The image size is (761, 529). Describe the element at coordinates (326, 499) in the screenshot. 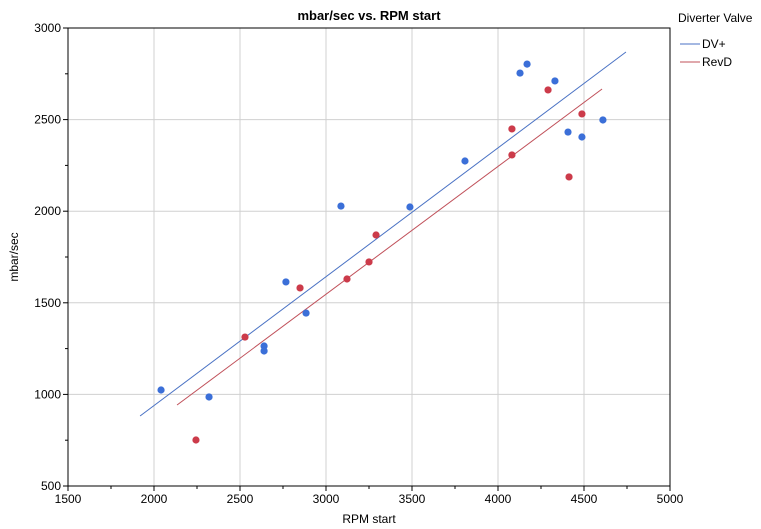

I see `x-tick-label: 3000` at that location.